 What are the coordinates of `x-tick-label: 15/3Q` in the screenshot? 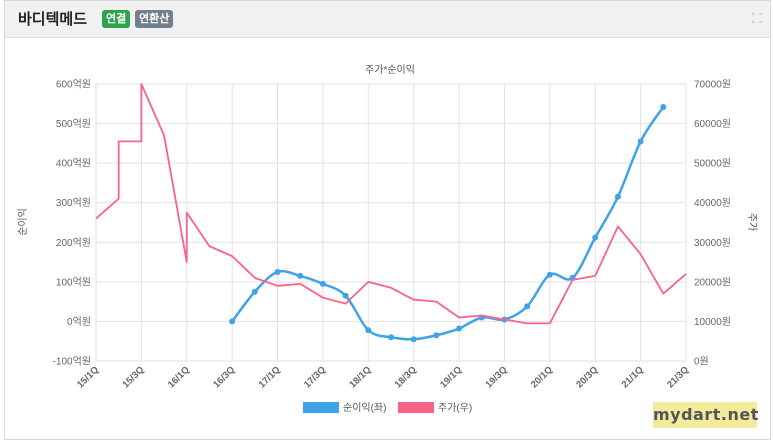 It's located at (133, 377).